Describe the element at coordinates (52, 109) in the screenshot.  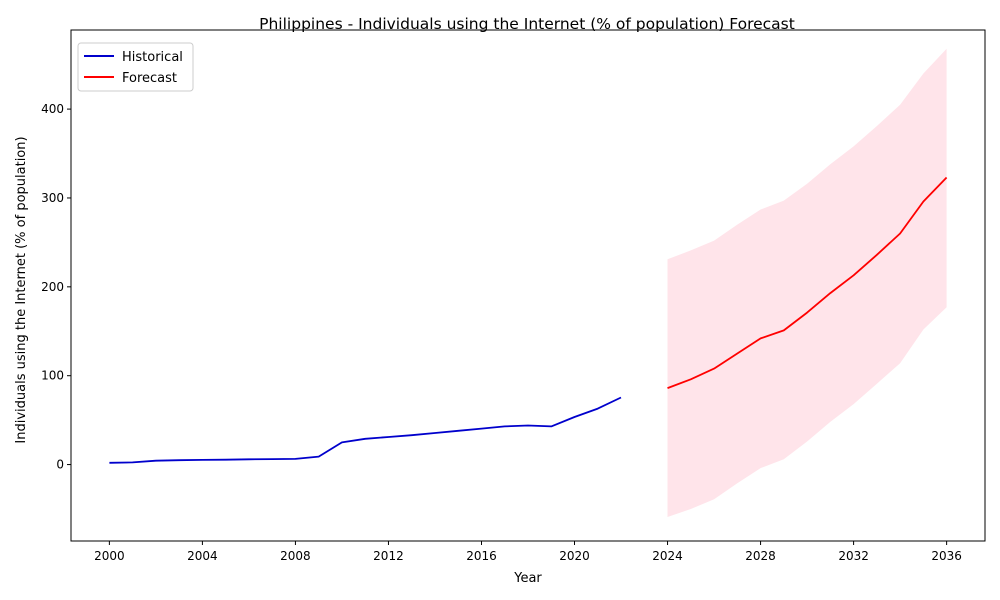
I see `y-tick-label: 400` at that location.